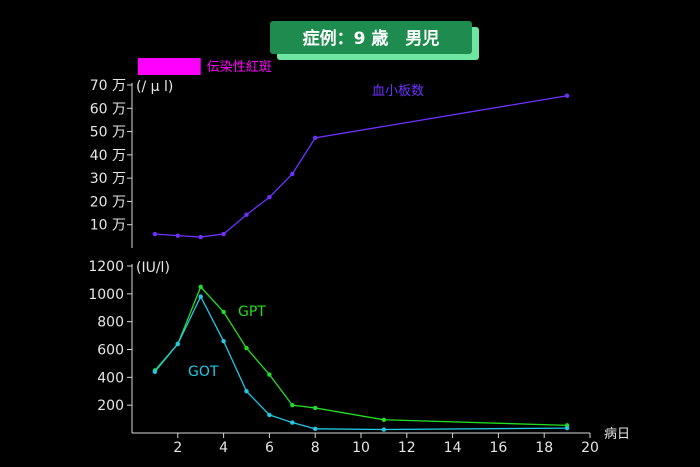  I want to click on x-tick-label: 10, so click(361, 448).